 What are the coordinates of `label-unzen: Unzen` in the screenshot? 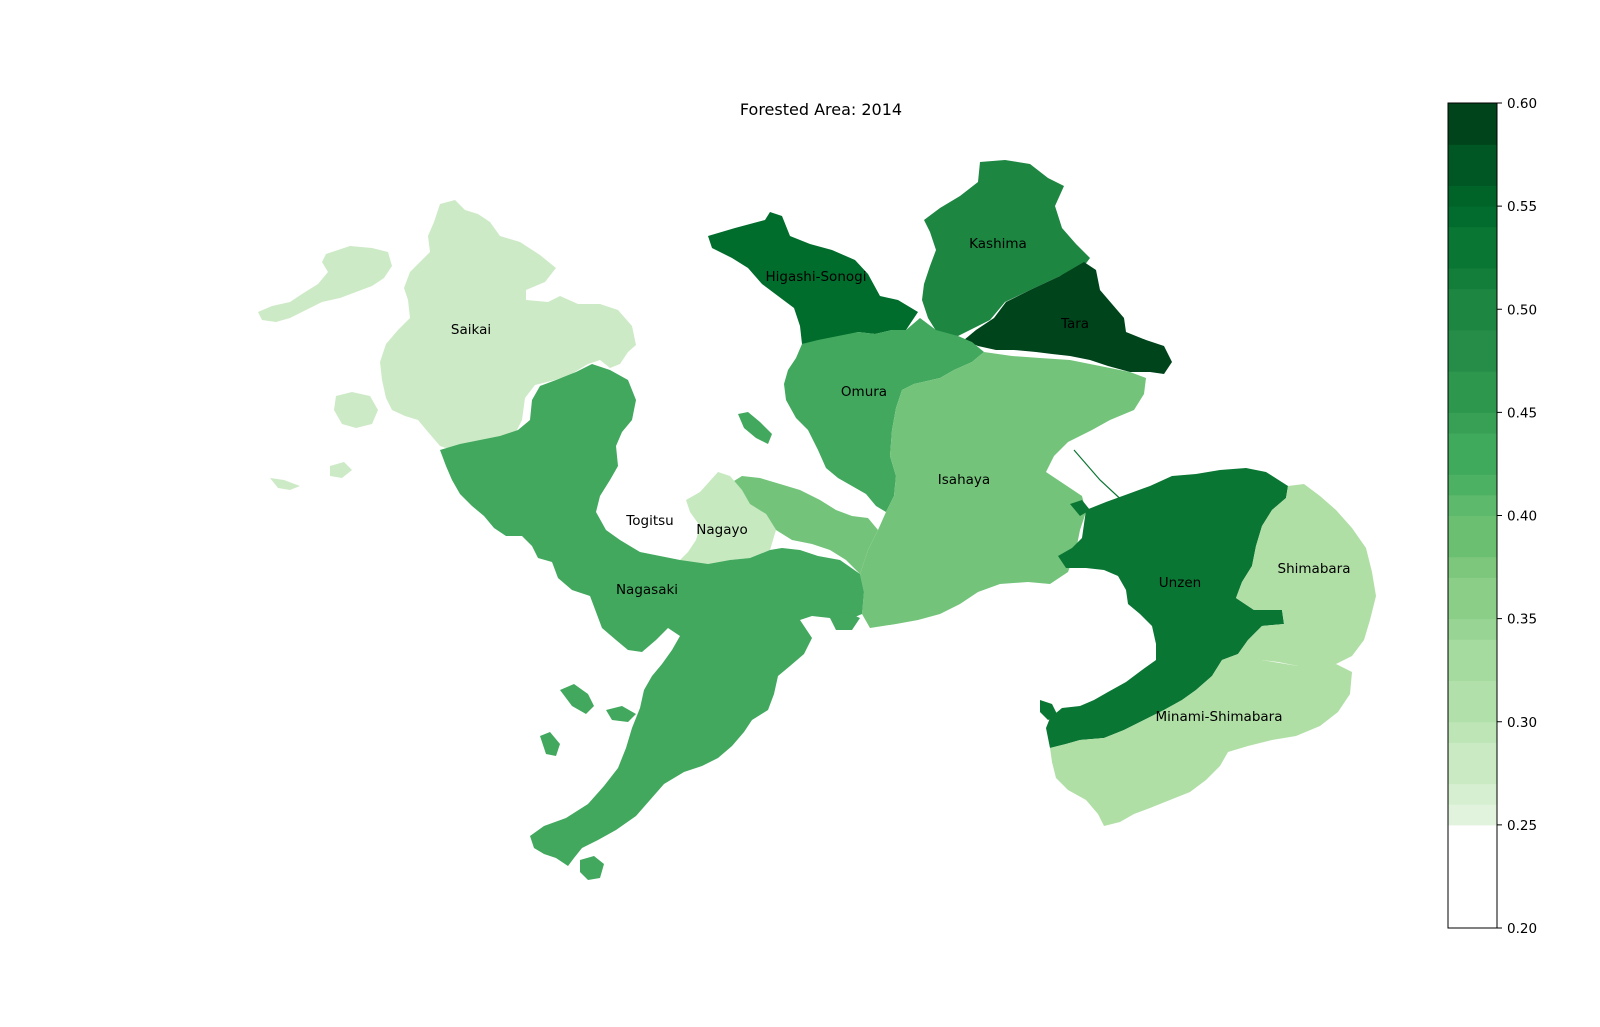 It's located at (1180, 583).